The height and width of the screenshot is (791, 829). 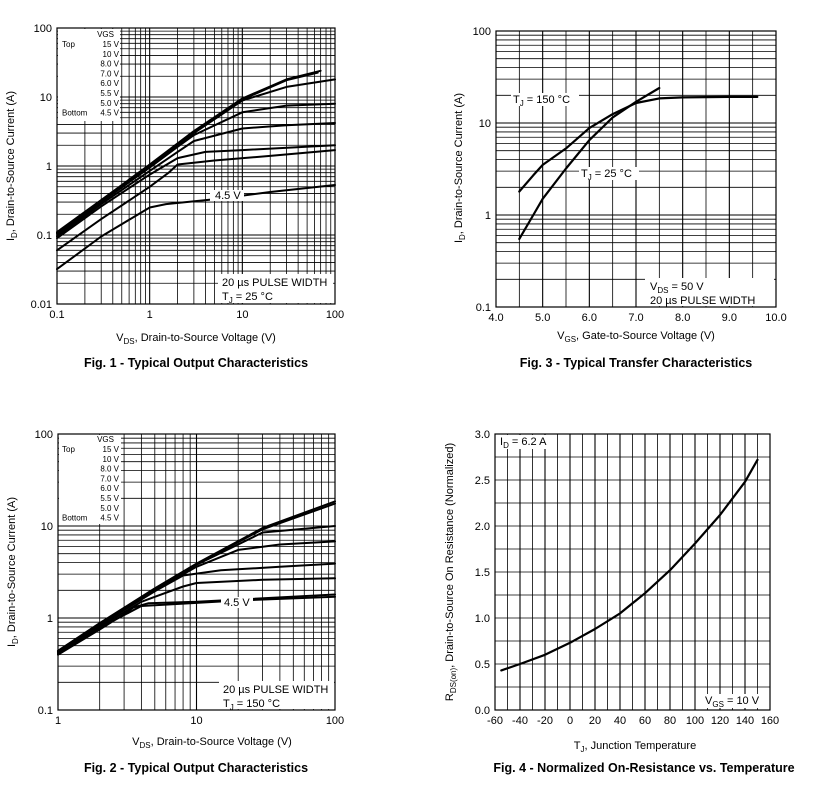 What do you see at coordinates (247, 298) in the screenshot?
I see `fig1-tj-note: TJ = 25 °C` at bounding box center [247, 298].